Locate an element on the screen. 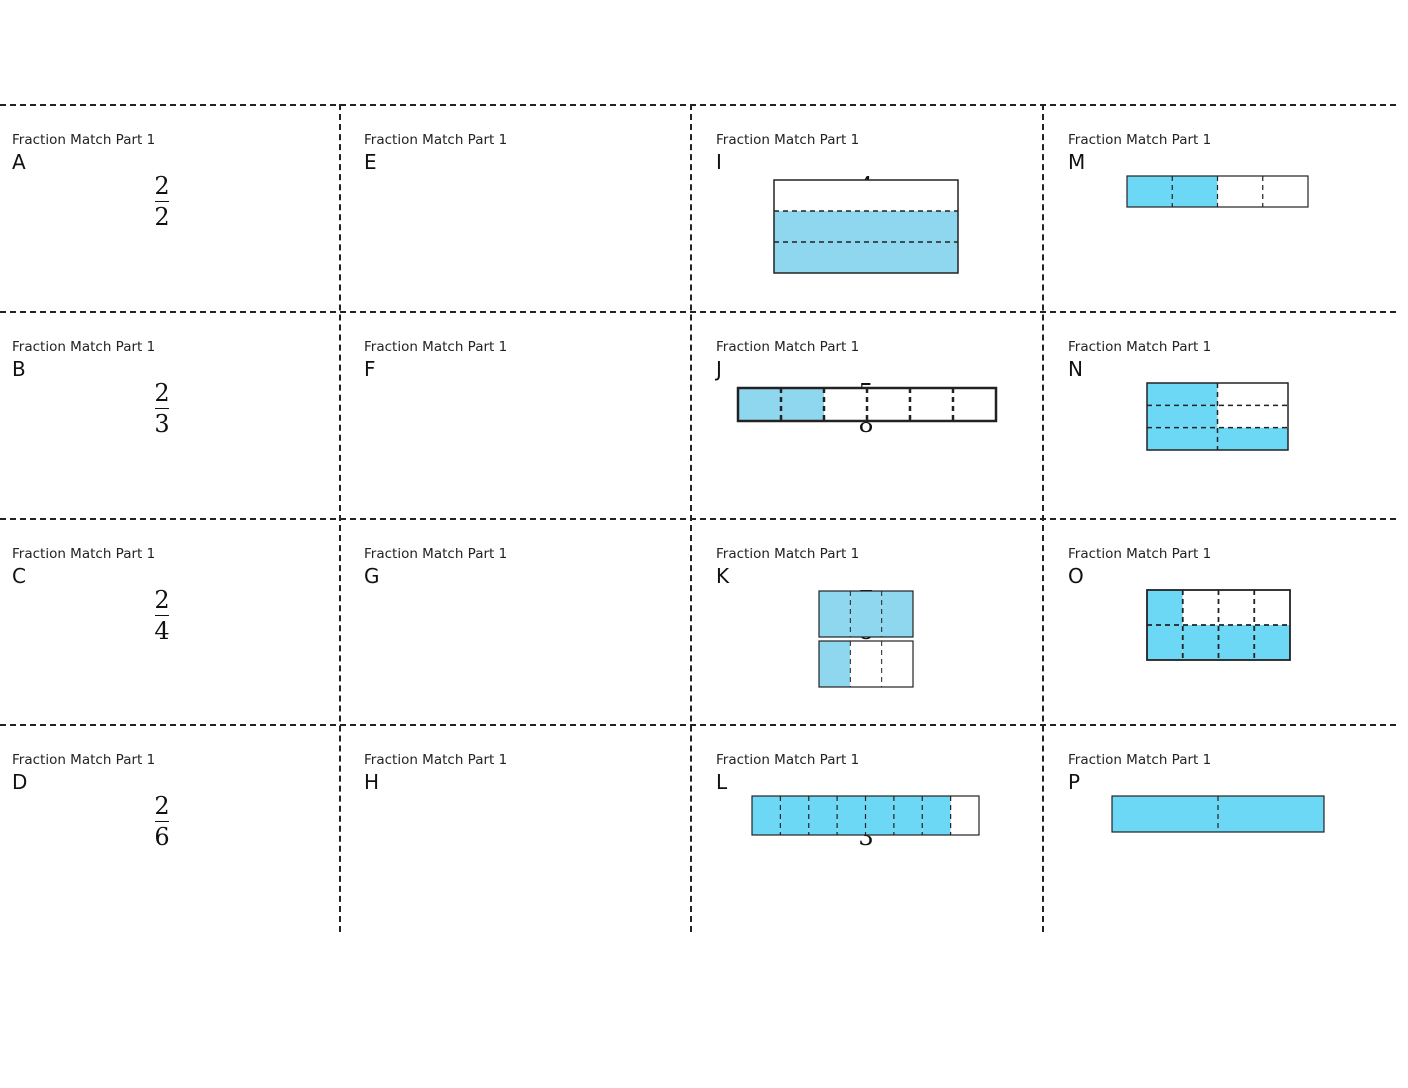  fraction-card-m: Fraction Match Part 1 M is located at coordinates (1232, 207).